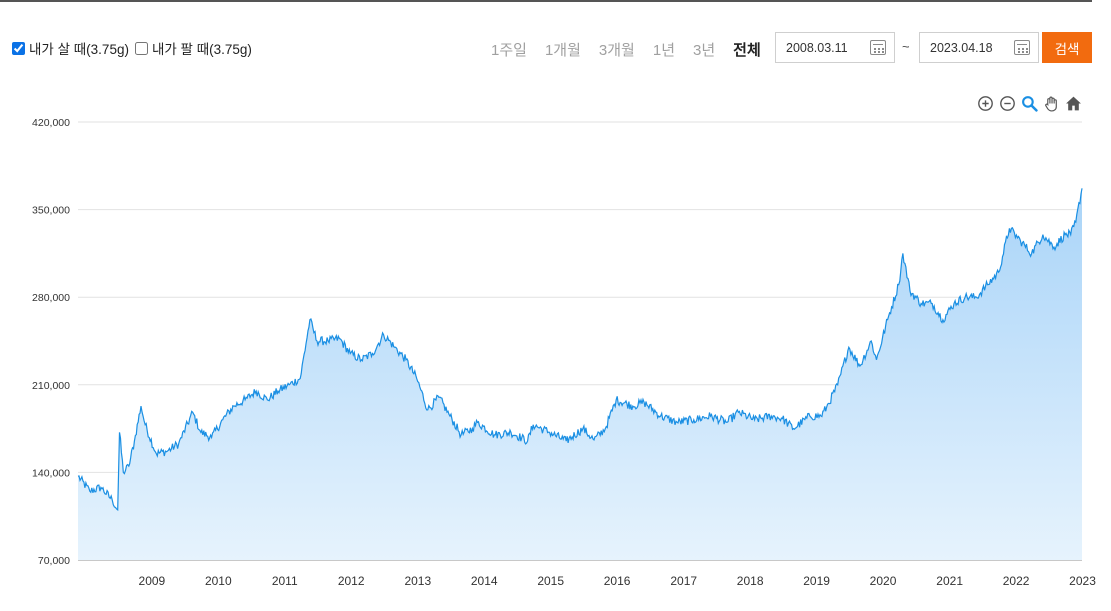 The height and width of the screenshot is (611, 1111). What do you see at coordinates (985, 103) in the screenshot?
I see `zoom-in-icon` at bounding box center [985, 103].